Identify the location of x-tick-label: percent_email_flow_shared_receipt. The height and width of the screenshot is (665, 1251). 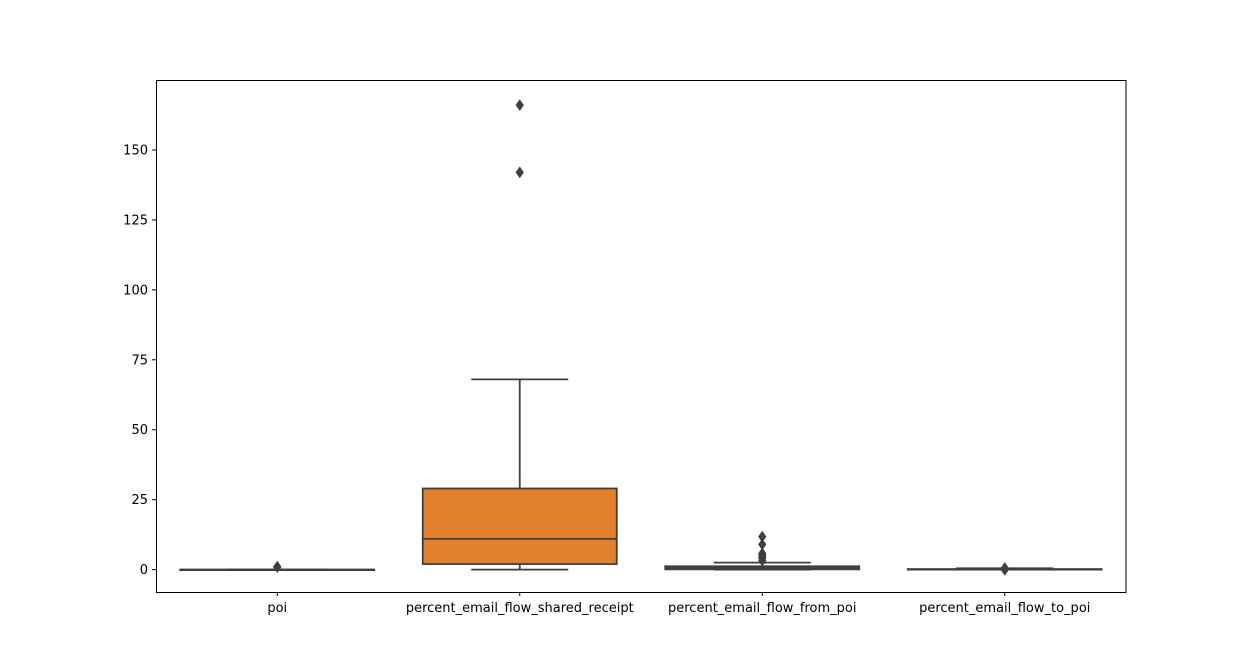
(520, 608).